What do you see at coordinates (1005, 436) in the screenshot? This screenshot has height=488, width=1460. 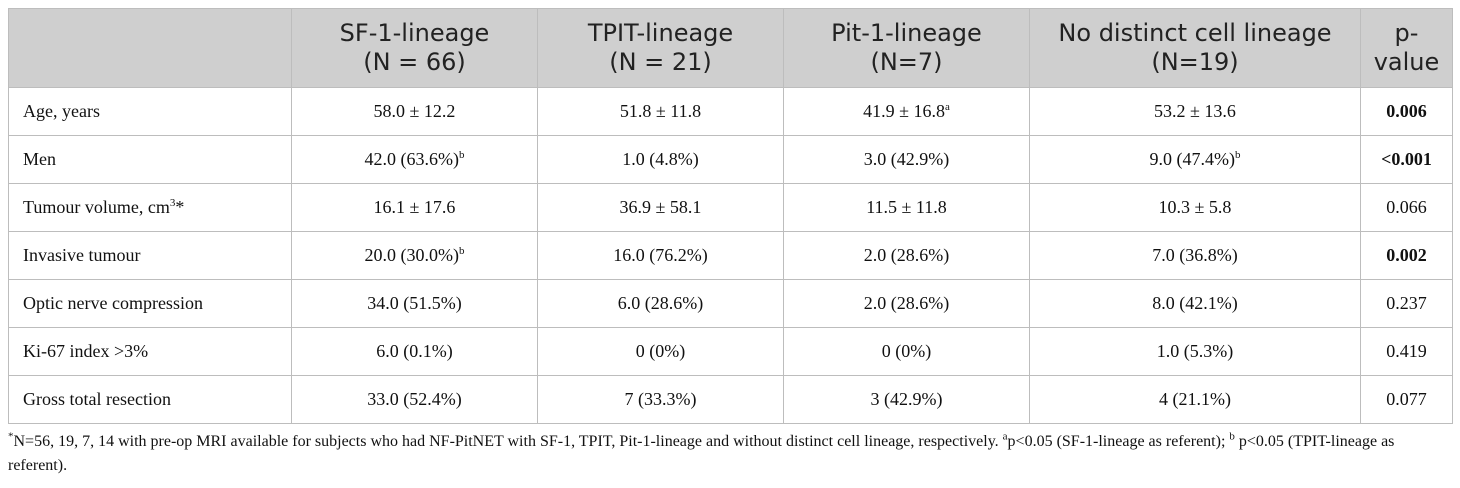 I see `footnote-sup-a: a` at bounding box center [1005, 436].